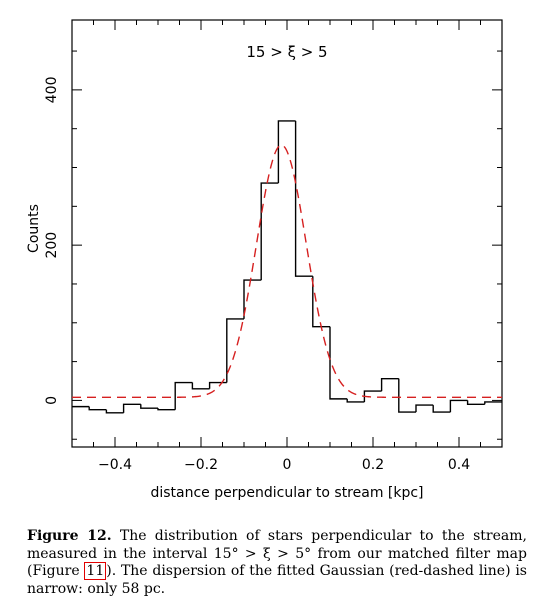 The width and height of the screenshot is (535, 612). I want to click on y-tick-label: 200, so click(52, 245).